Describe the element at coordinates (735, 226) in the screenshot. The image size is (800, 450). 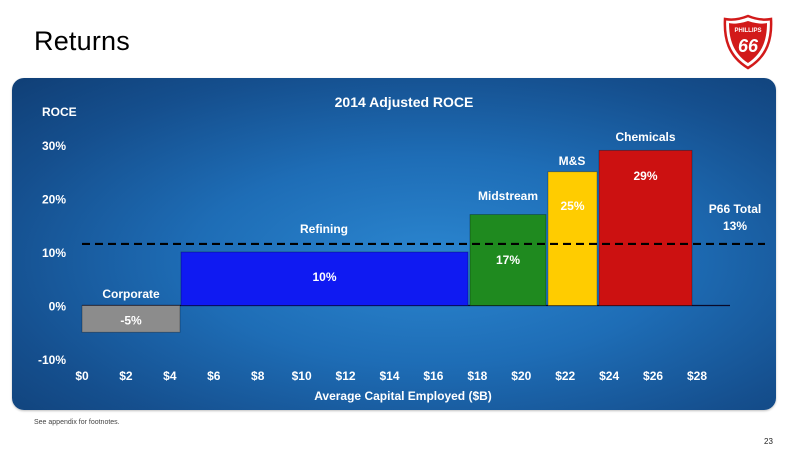
I see `reference-line-label: 13%` at that location.